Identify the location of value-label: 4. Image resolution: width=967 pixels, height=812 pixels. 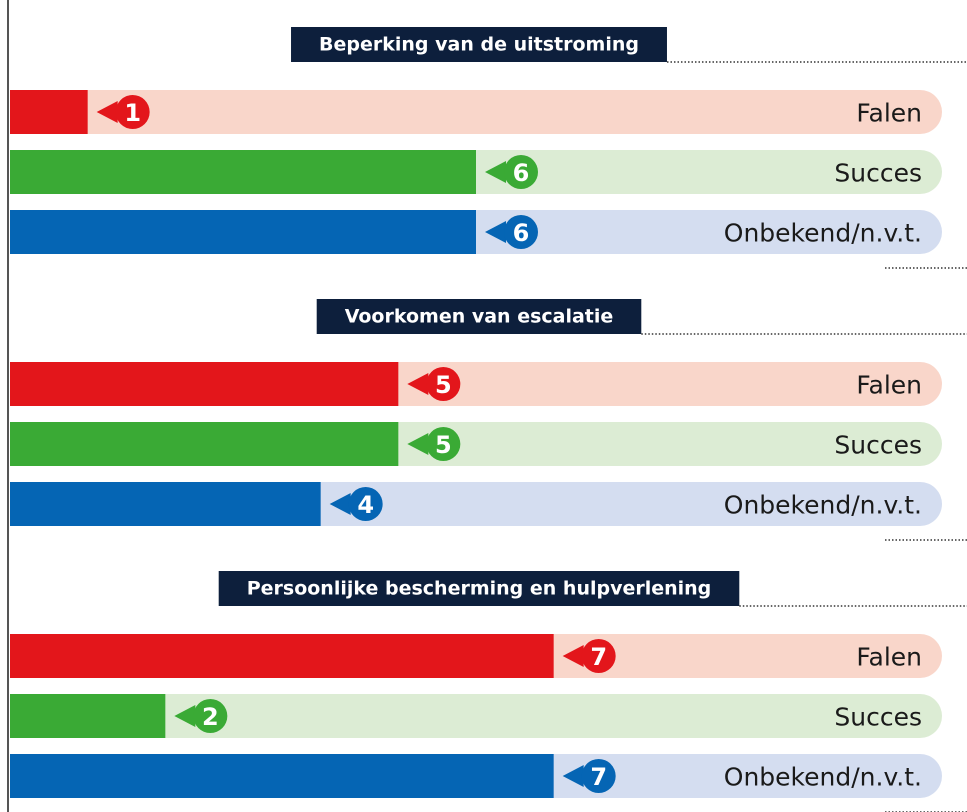
(365, 505).